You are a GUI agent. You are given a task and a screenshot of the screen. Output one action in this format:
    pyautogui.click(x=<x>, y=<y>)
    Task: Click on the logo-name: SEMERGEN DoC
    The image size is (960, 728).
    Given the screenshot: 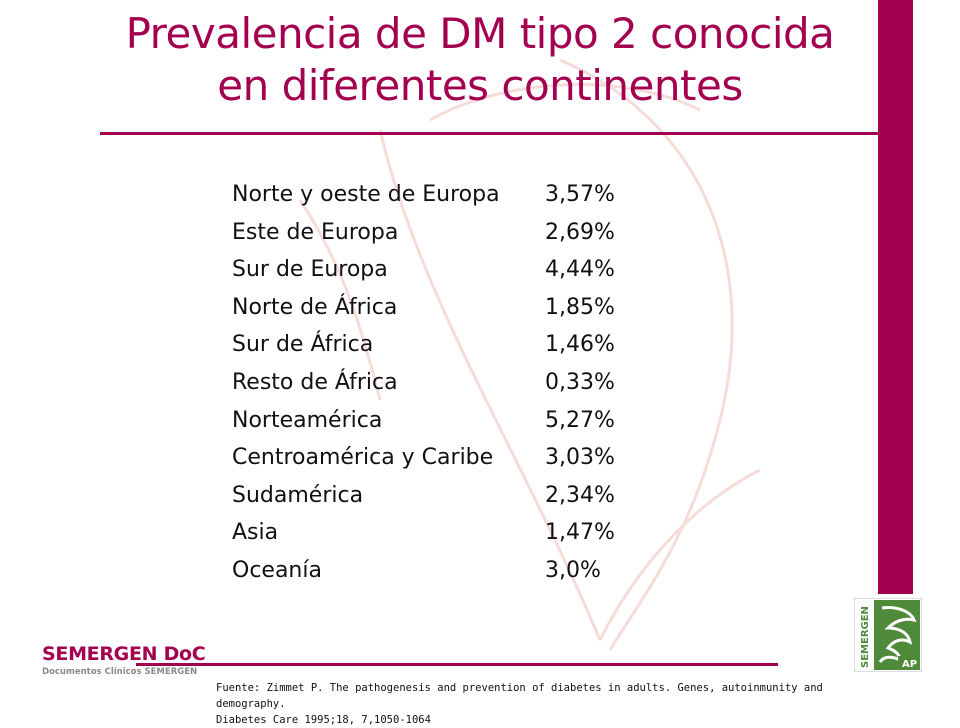 What is the action you would take?
    pyautogui.click(x=124, y=654)
    